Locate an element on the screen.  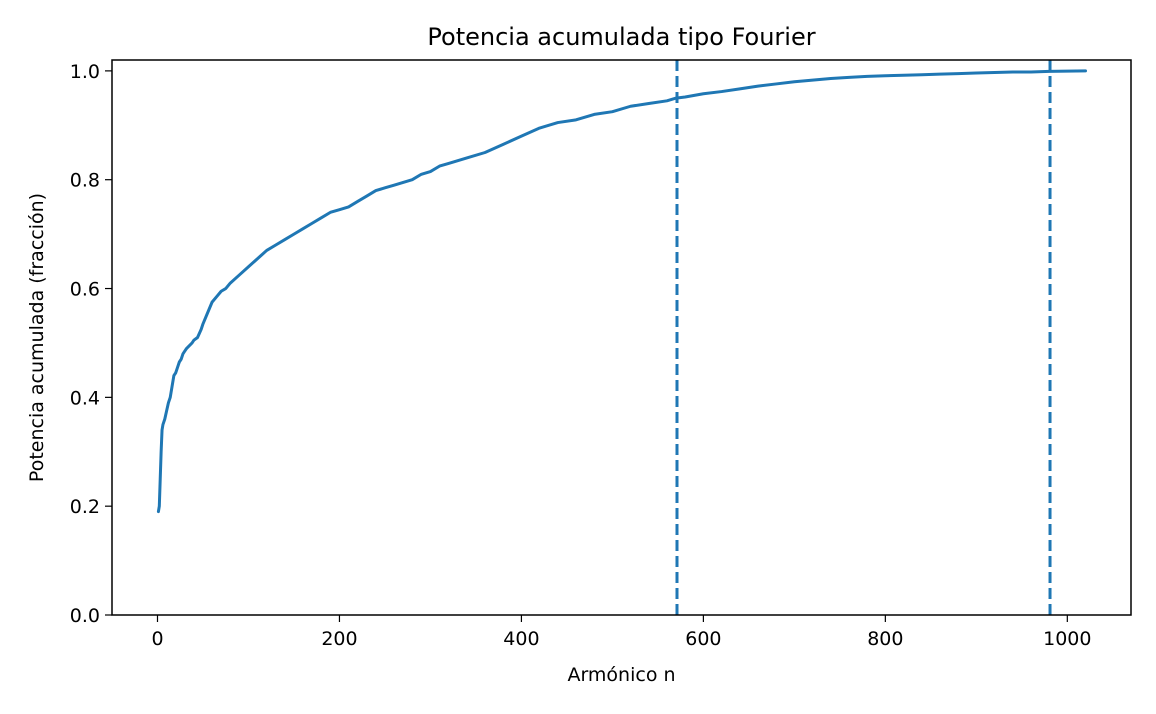
y-tick-label: 0.8 is located at coordinates (85, 181).